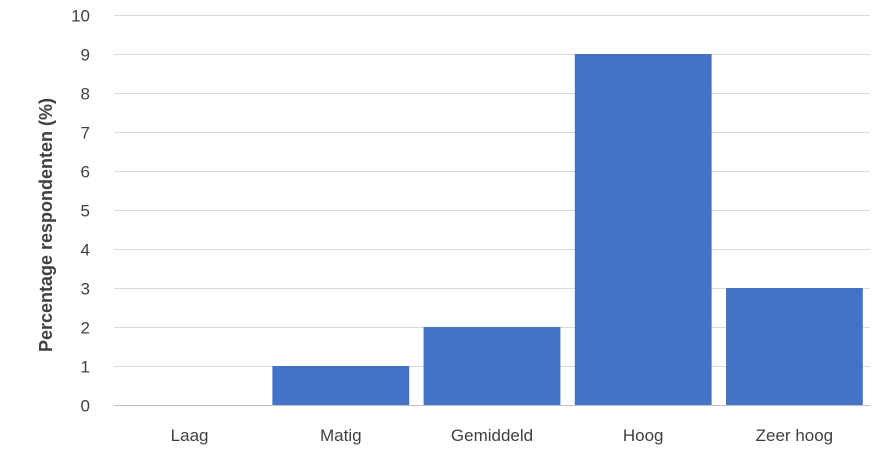  I want to click on y-axis-title: Percentage respondenten (%), so click(46, 225).